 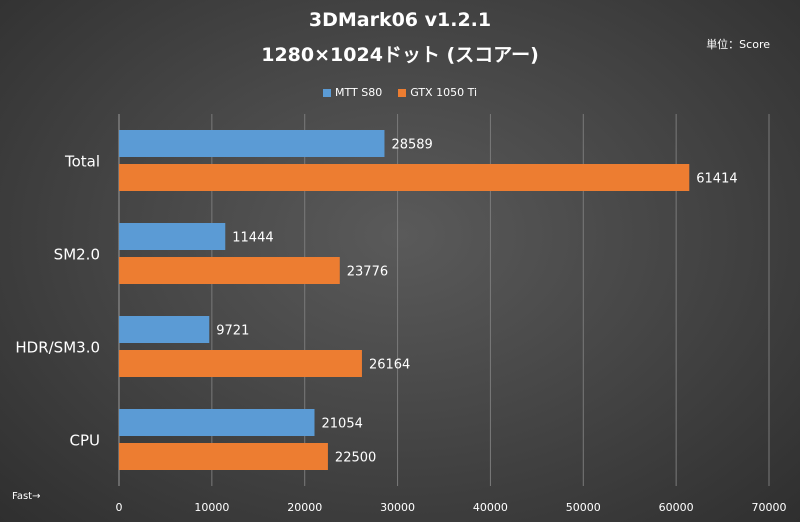 What do you see at coordinates (355, 458) in the screenshot?
I see `data-label-gtx-1050-ti-cpu: 22500` at bounding box center [355, 458].